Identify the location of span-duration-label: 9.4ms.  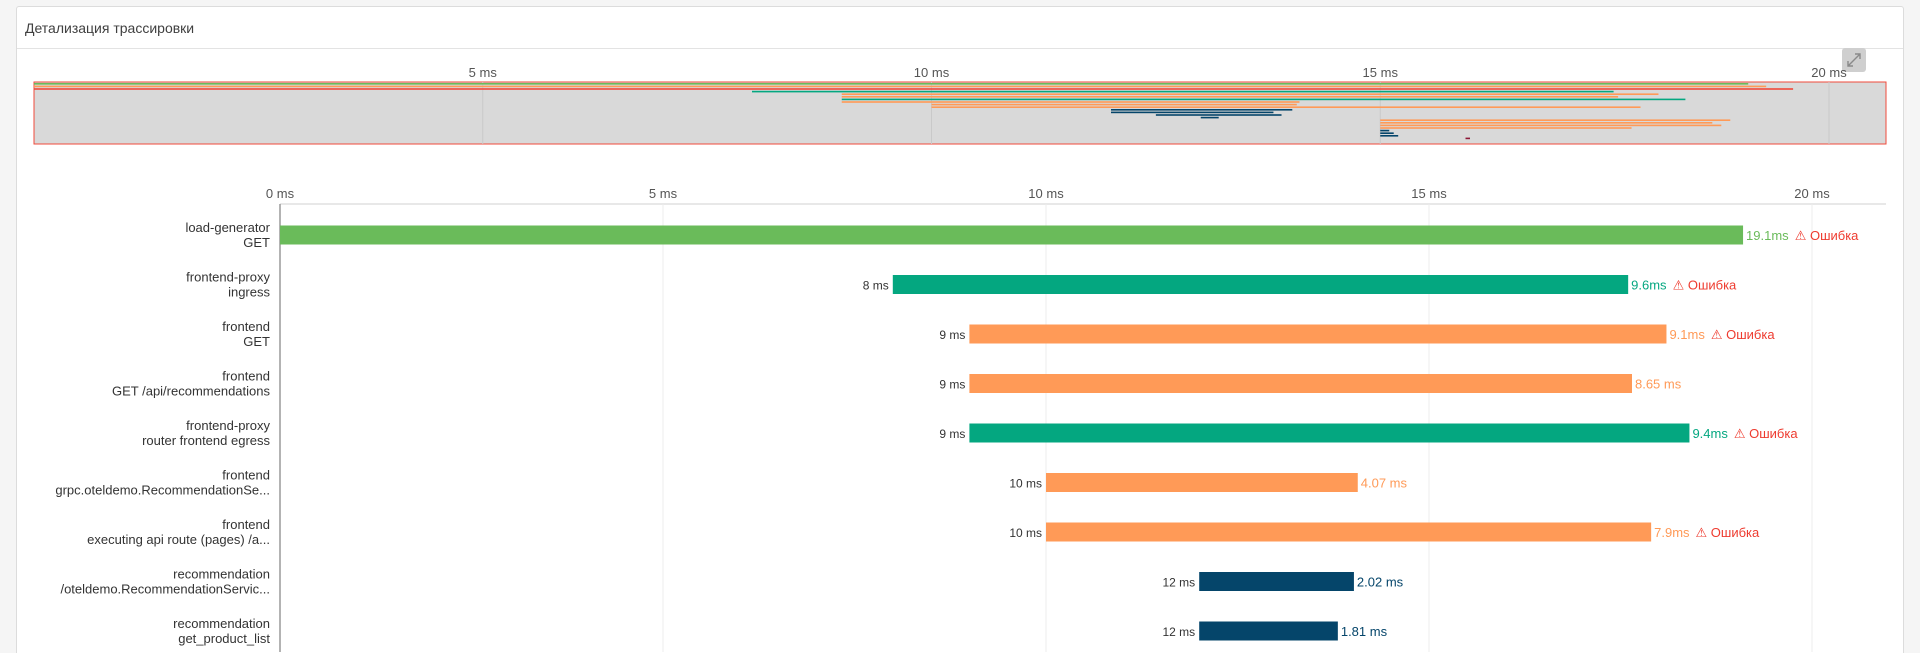
(1710, 433).